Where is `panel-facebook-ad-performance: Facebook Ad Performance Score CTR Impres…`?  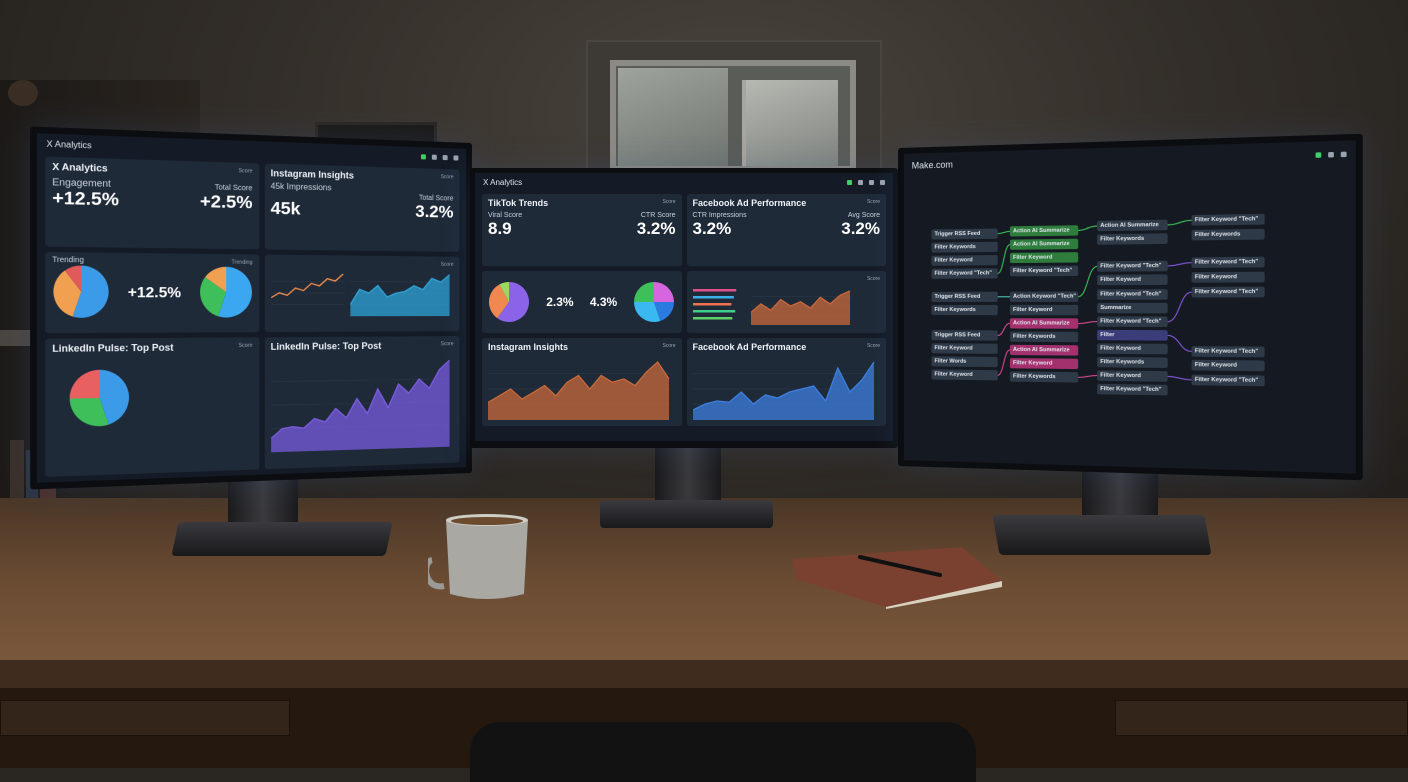 panel-facebook-ad-performance: Facebook Ad Performance Score CTR Impres… is located at coordinates (787, 230).